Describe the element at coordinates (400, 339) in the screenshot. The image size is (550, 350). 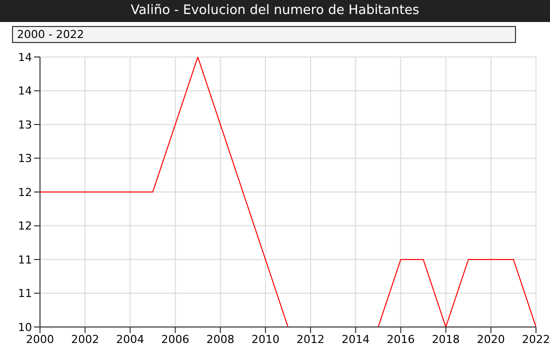
I see `x-tick-label: 2016` at that location.